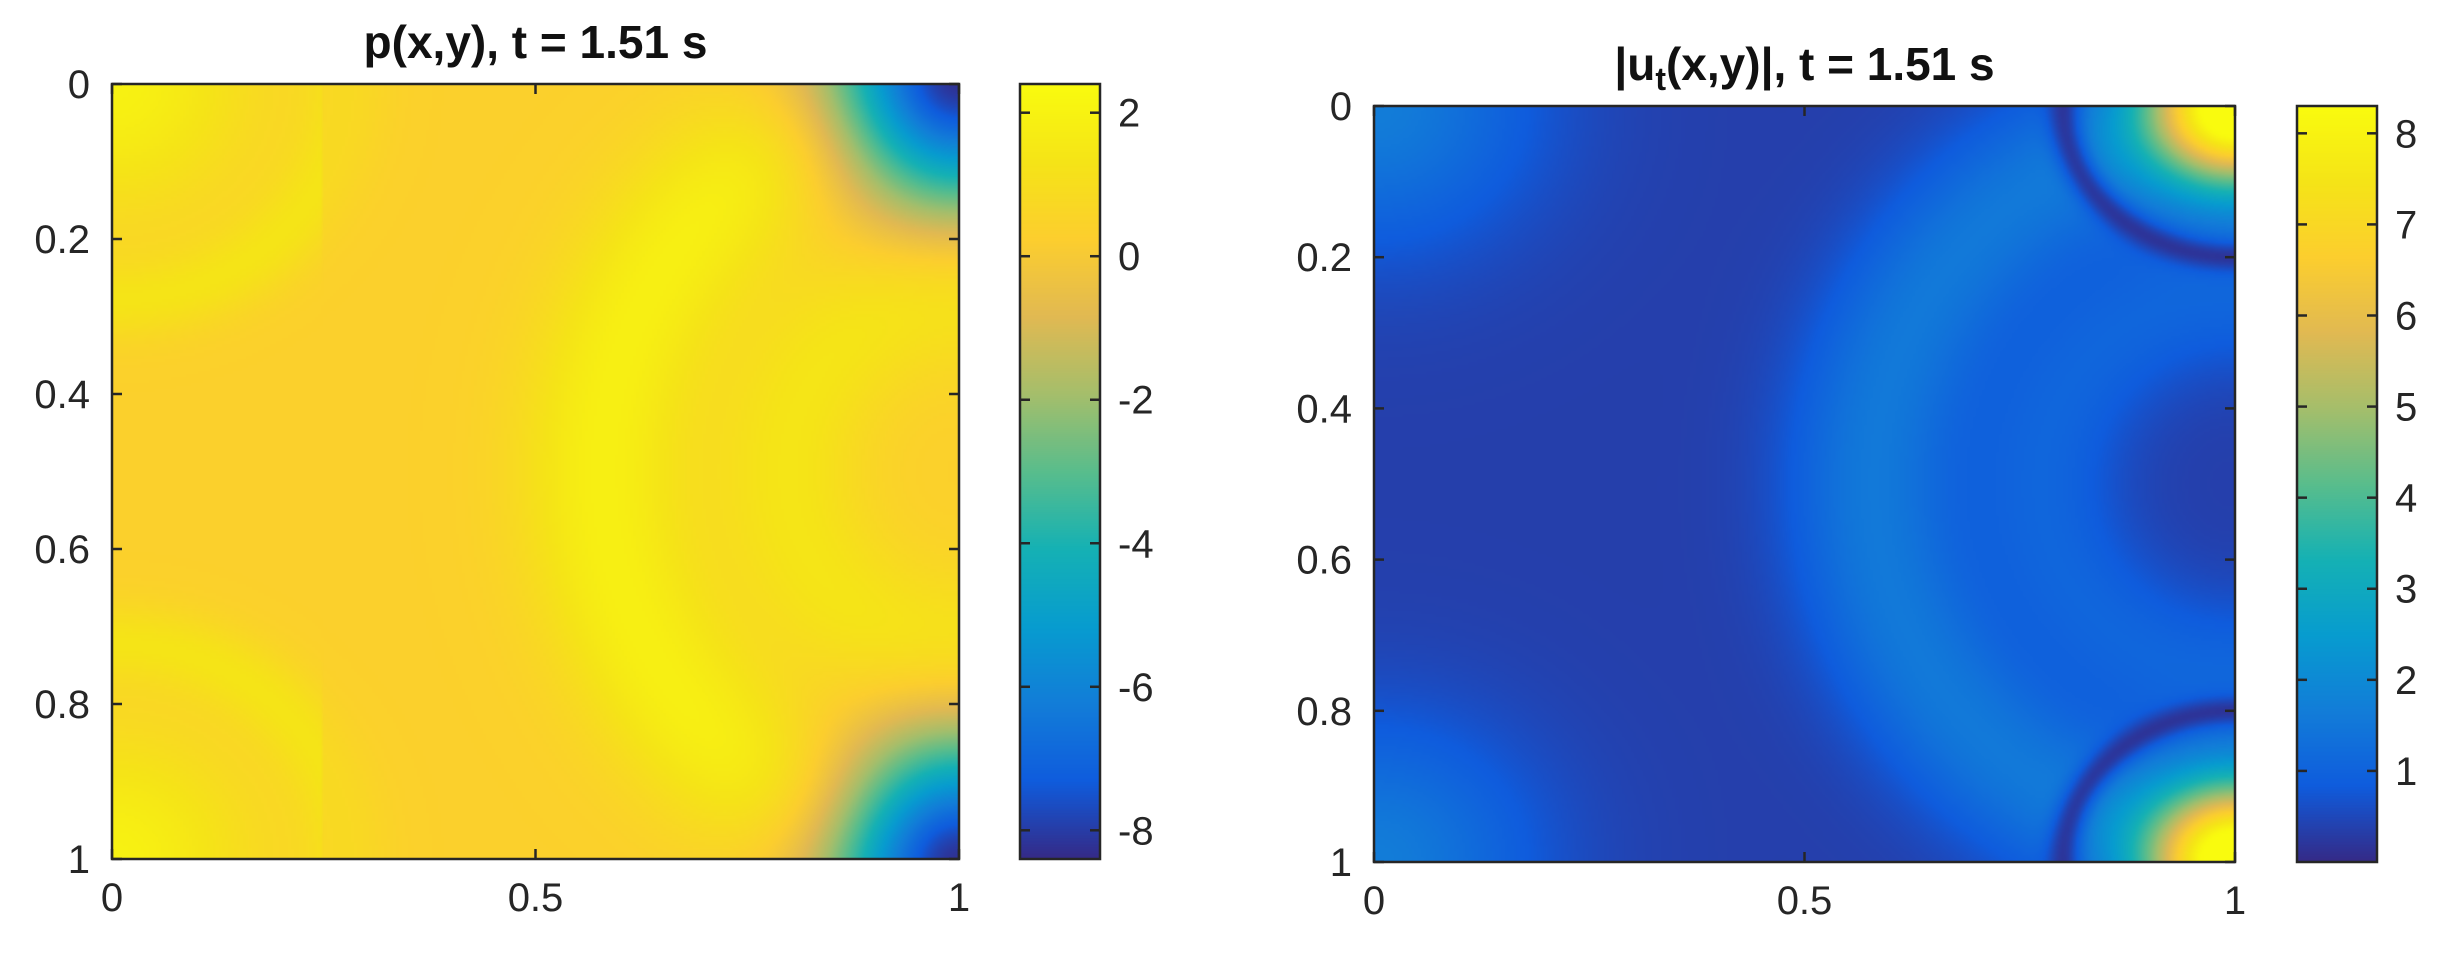 The height and width of the screenshot is (959, 2442). I want to click on pressure-xtick-label: 0.5, so click(536, 898).